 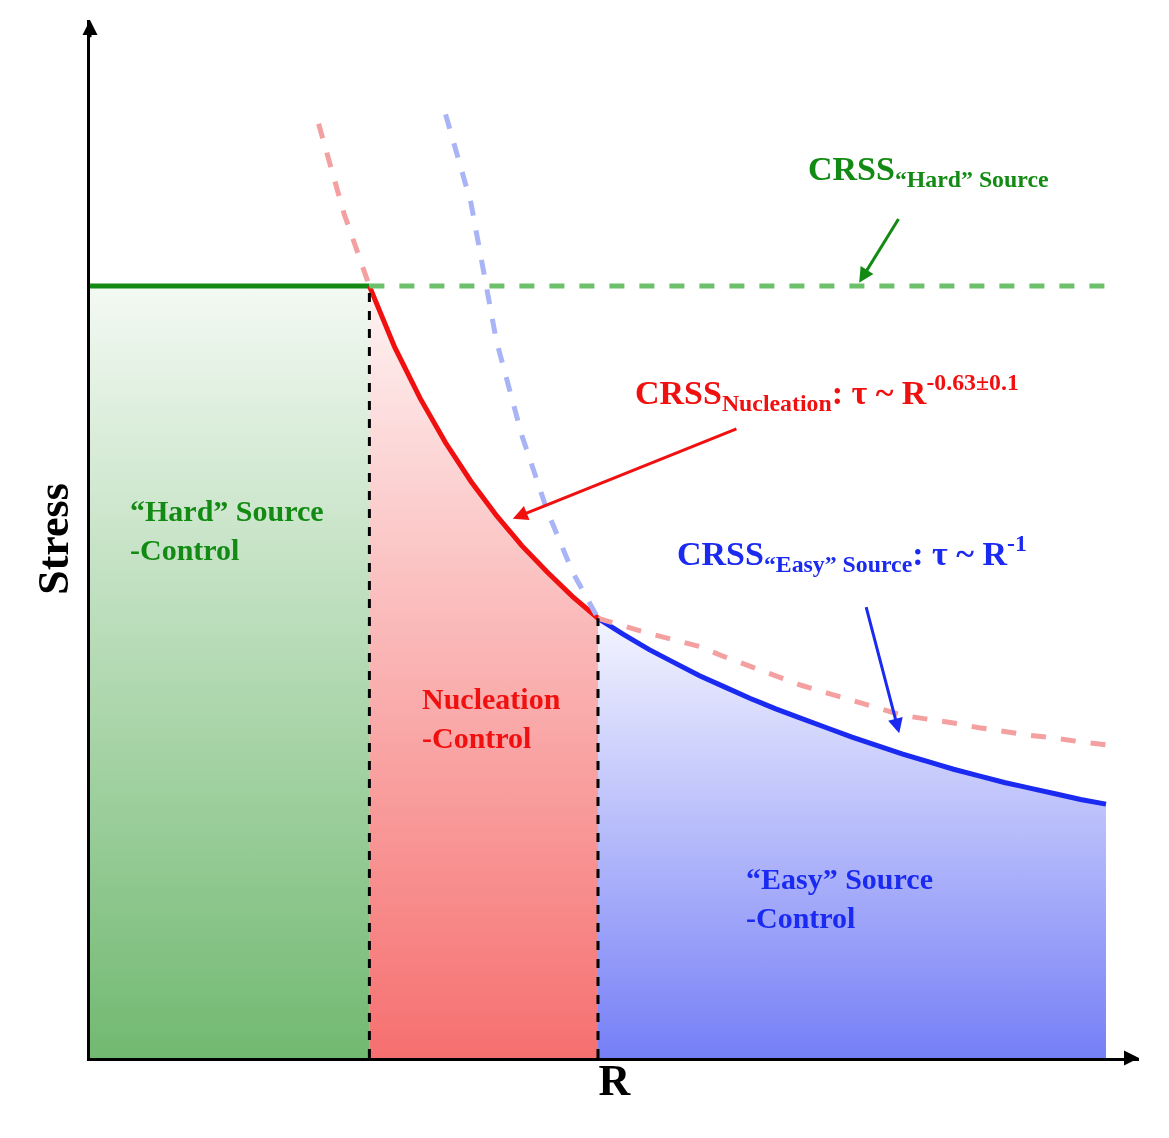 I want to click on annotation: “Easy” Source -Control, so click(x=839, y=898).